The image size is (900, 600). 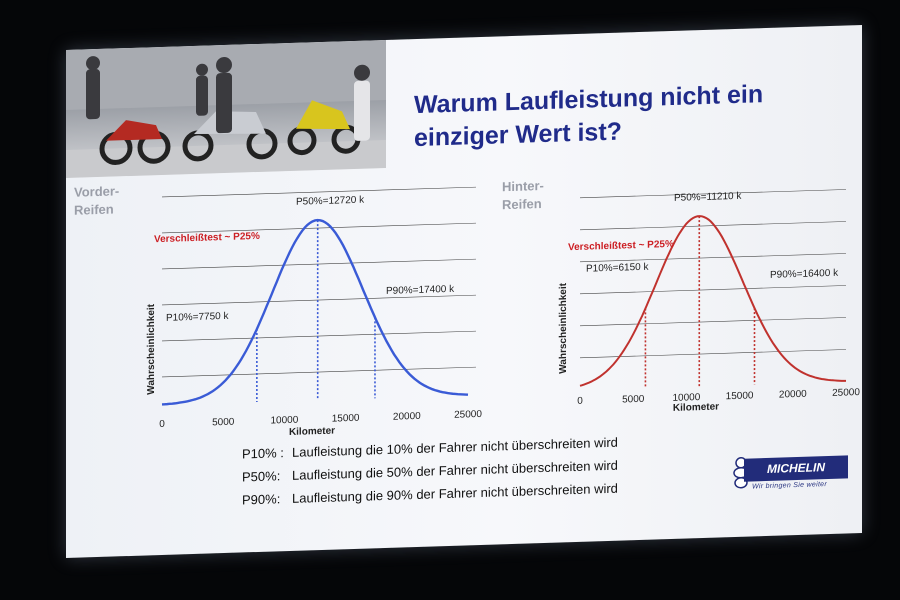 What do you see at coordinates (618, 268) in the screenshot?
I see `percentile-label: P10%=6150 k` at bounding box center [618, 268].